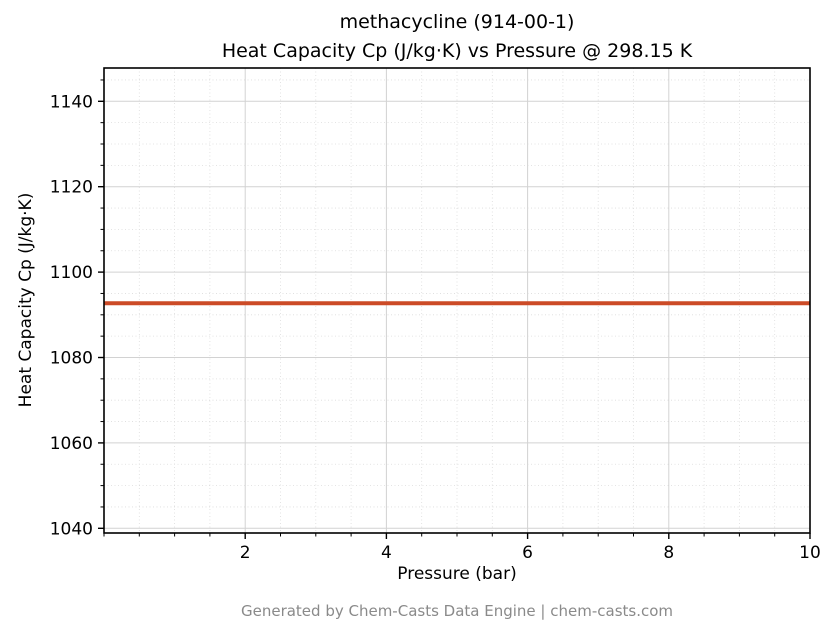  Describe the element at coordinates (527, 553) in the screenshot. I see `x-tick-label: 6` at that location.